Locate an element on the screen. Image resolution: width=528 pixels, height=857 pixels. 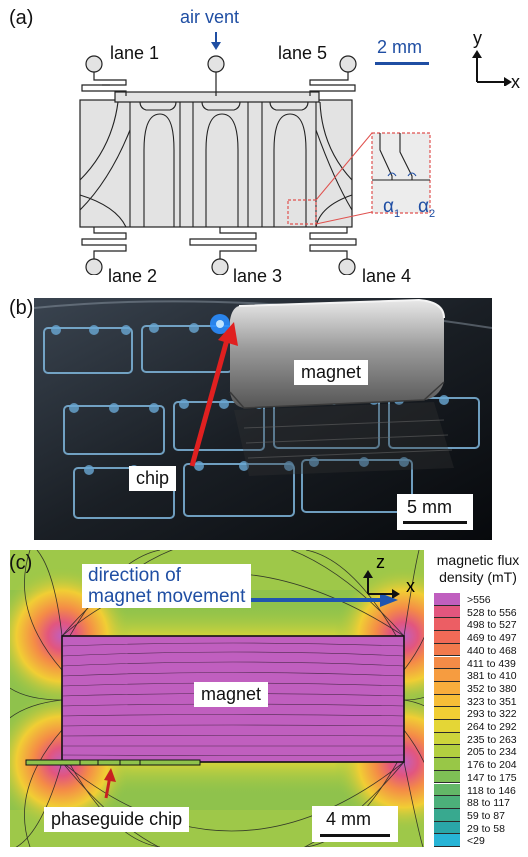
legend-item: 469 to 497 is located at coordinates (481, 638).